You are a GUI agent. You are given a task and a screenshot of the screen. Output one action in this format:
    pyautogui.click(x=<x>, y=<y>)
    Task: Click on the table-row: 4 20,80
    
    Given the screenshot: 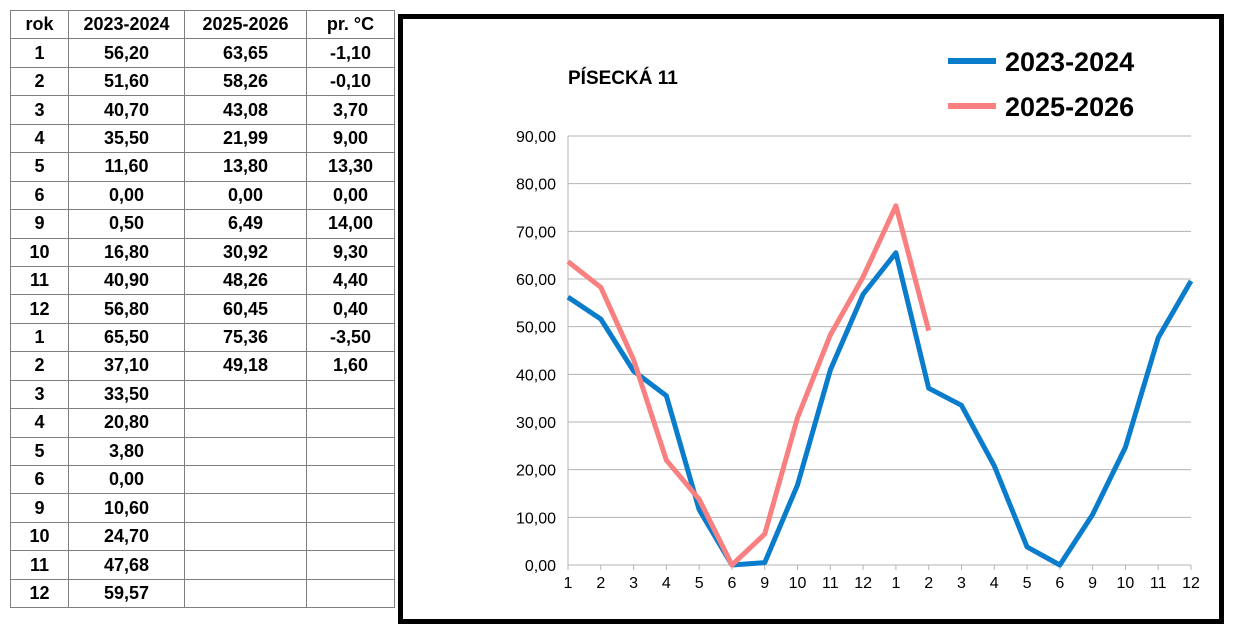 What is the action you would take?
    pyautogui.click(x=202, y=423)
    